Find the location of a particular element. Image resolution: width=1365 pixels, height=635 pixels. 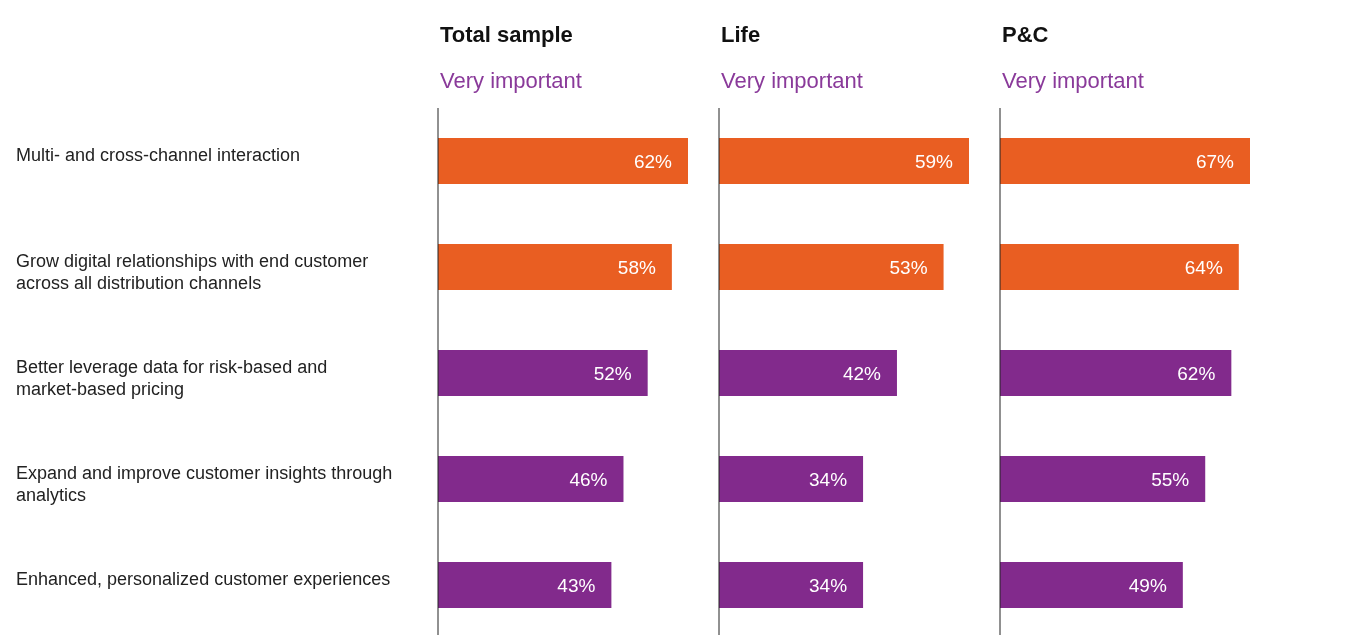

data-label: 49% is located at coordinates (1147, 585).